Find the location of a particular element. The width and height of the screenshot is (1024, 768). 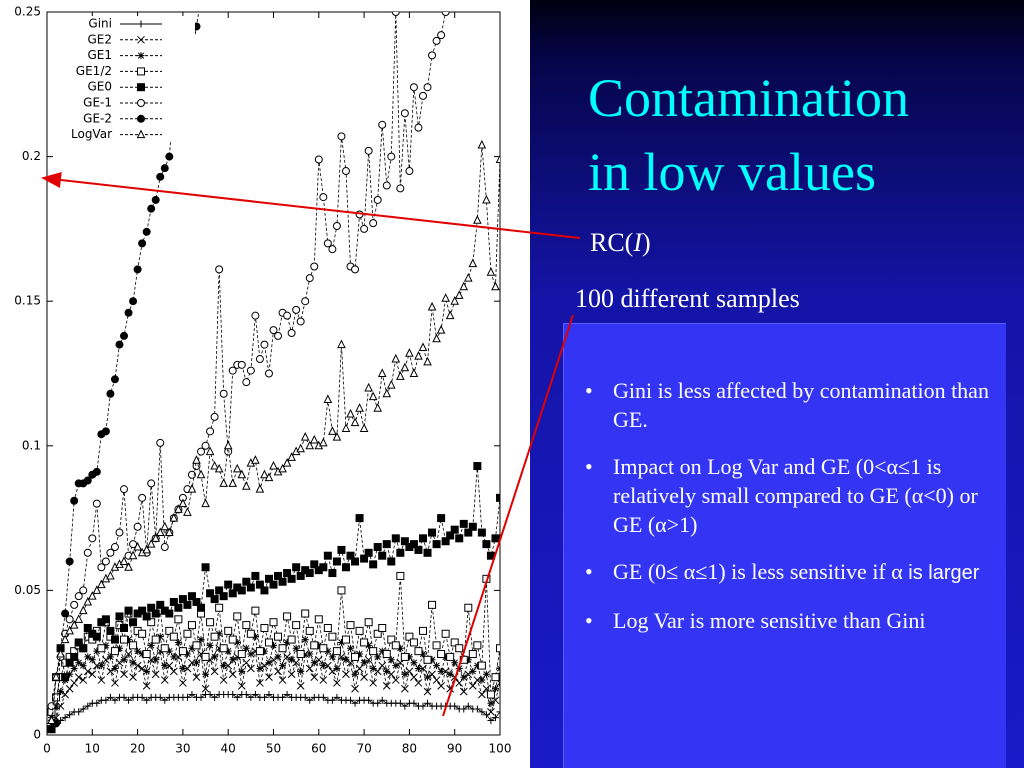

y-tick-label: 0.2 is located at coordinates (31, 156).